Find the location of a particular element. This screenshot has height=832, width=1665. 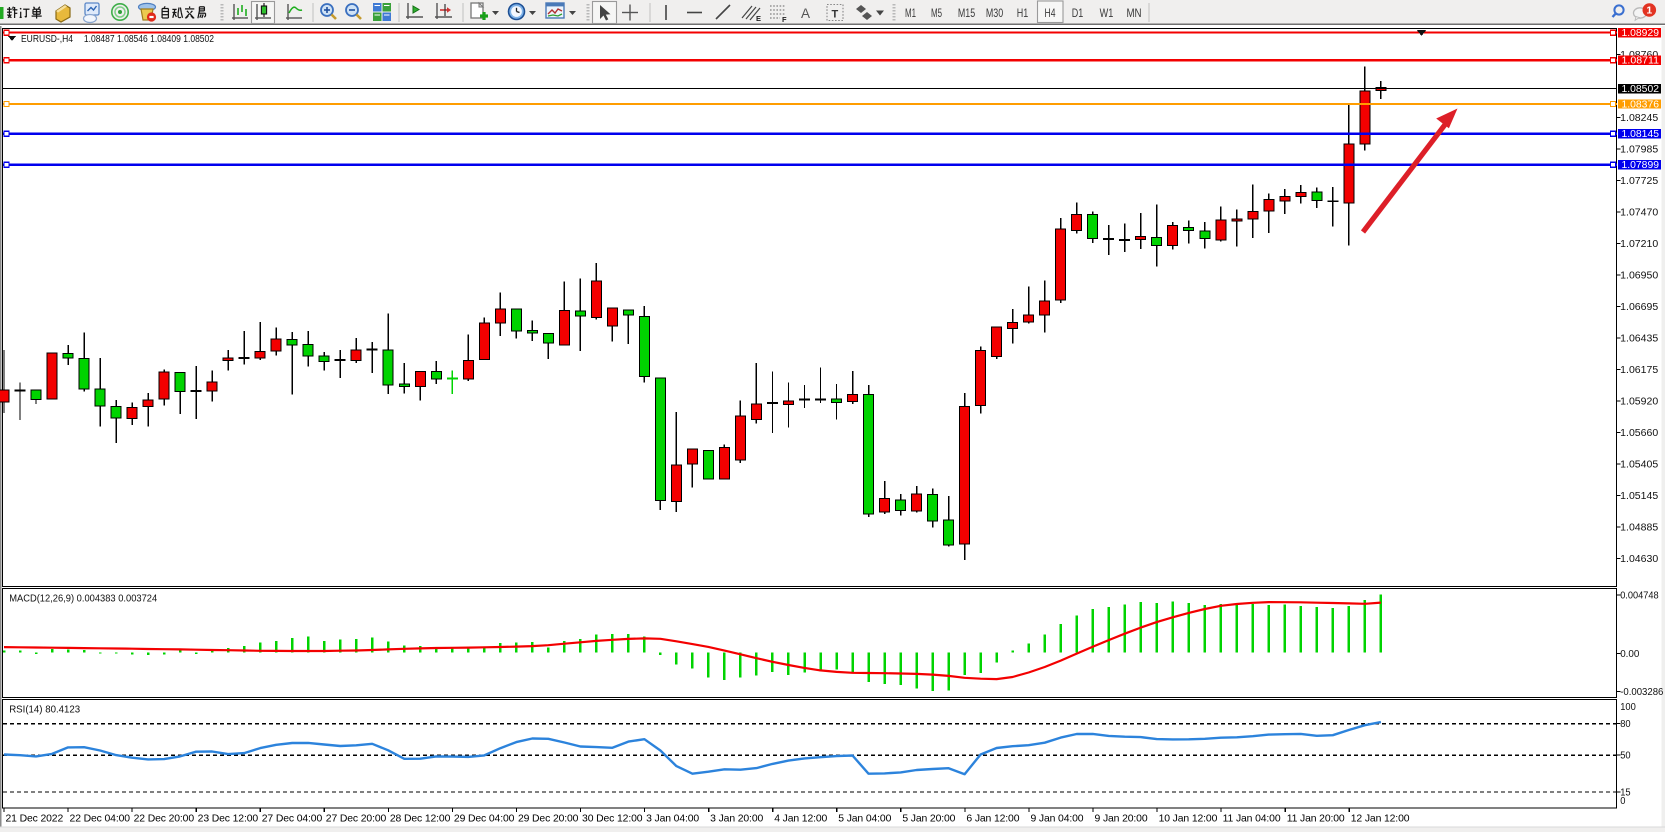

svg-text: 1.04885 is located at coordinates (1639, 527).